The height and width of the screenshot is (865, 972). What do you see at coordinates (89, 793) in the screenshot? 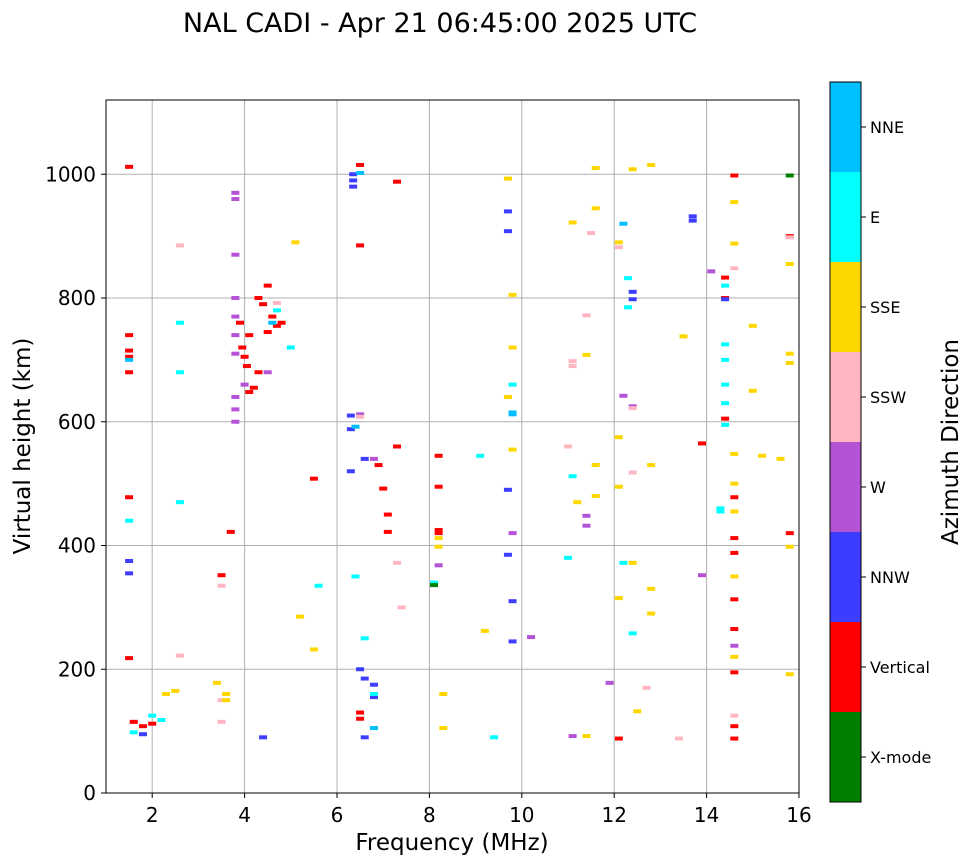
I see `y-tick-label: 0` at bounding box center [89, 793].